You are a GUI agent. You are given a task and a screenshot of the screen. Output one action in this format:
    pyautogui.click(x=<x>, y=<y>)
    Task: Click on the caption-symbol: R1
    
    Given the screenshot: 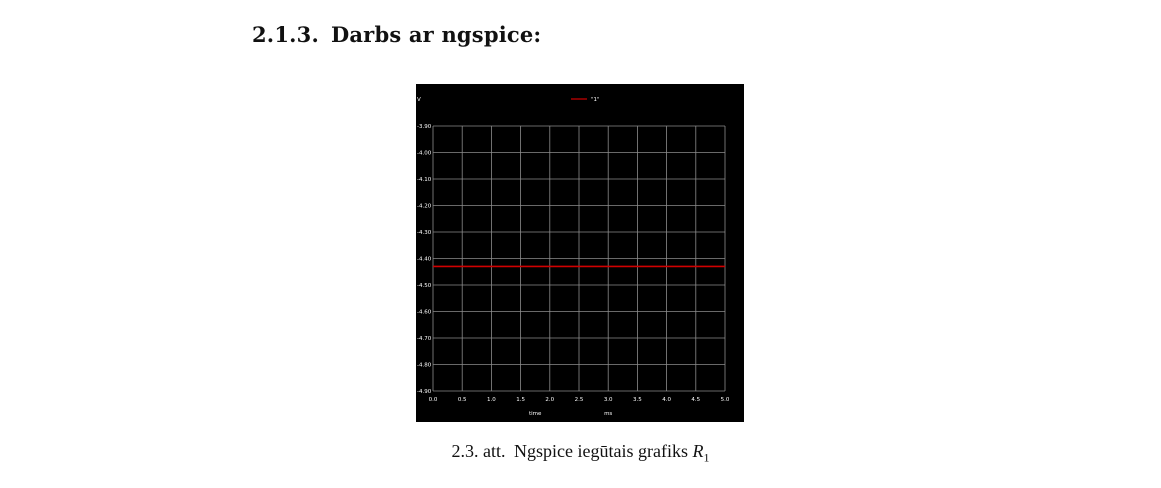 What is the action you would take?
    pyautogui.click(x=700, y=453)
    